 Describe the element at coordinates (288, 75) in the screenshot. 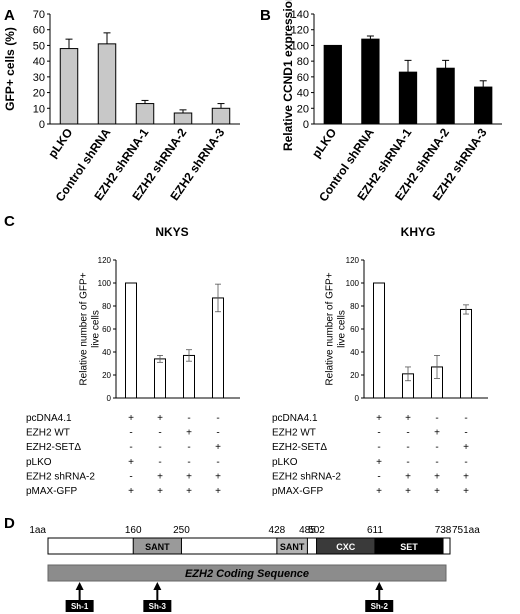

I see `y-axis-label: Relative CCND1 expressions` at that location.